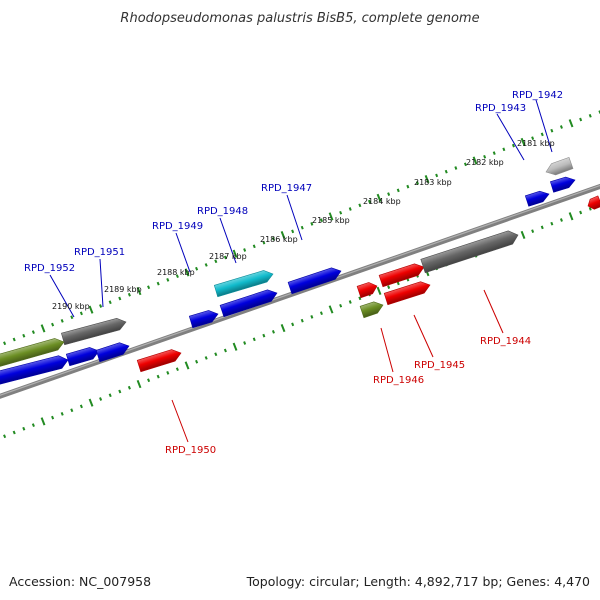 Image resolution: width=600 pixels, height=600 pixels. What do you see at coordinates (176, 272) in the screenshot?
I see `scale-label-2188: 2188 kbp` at bounding box center [176, 272].